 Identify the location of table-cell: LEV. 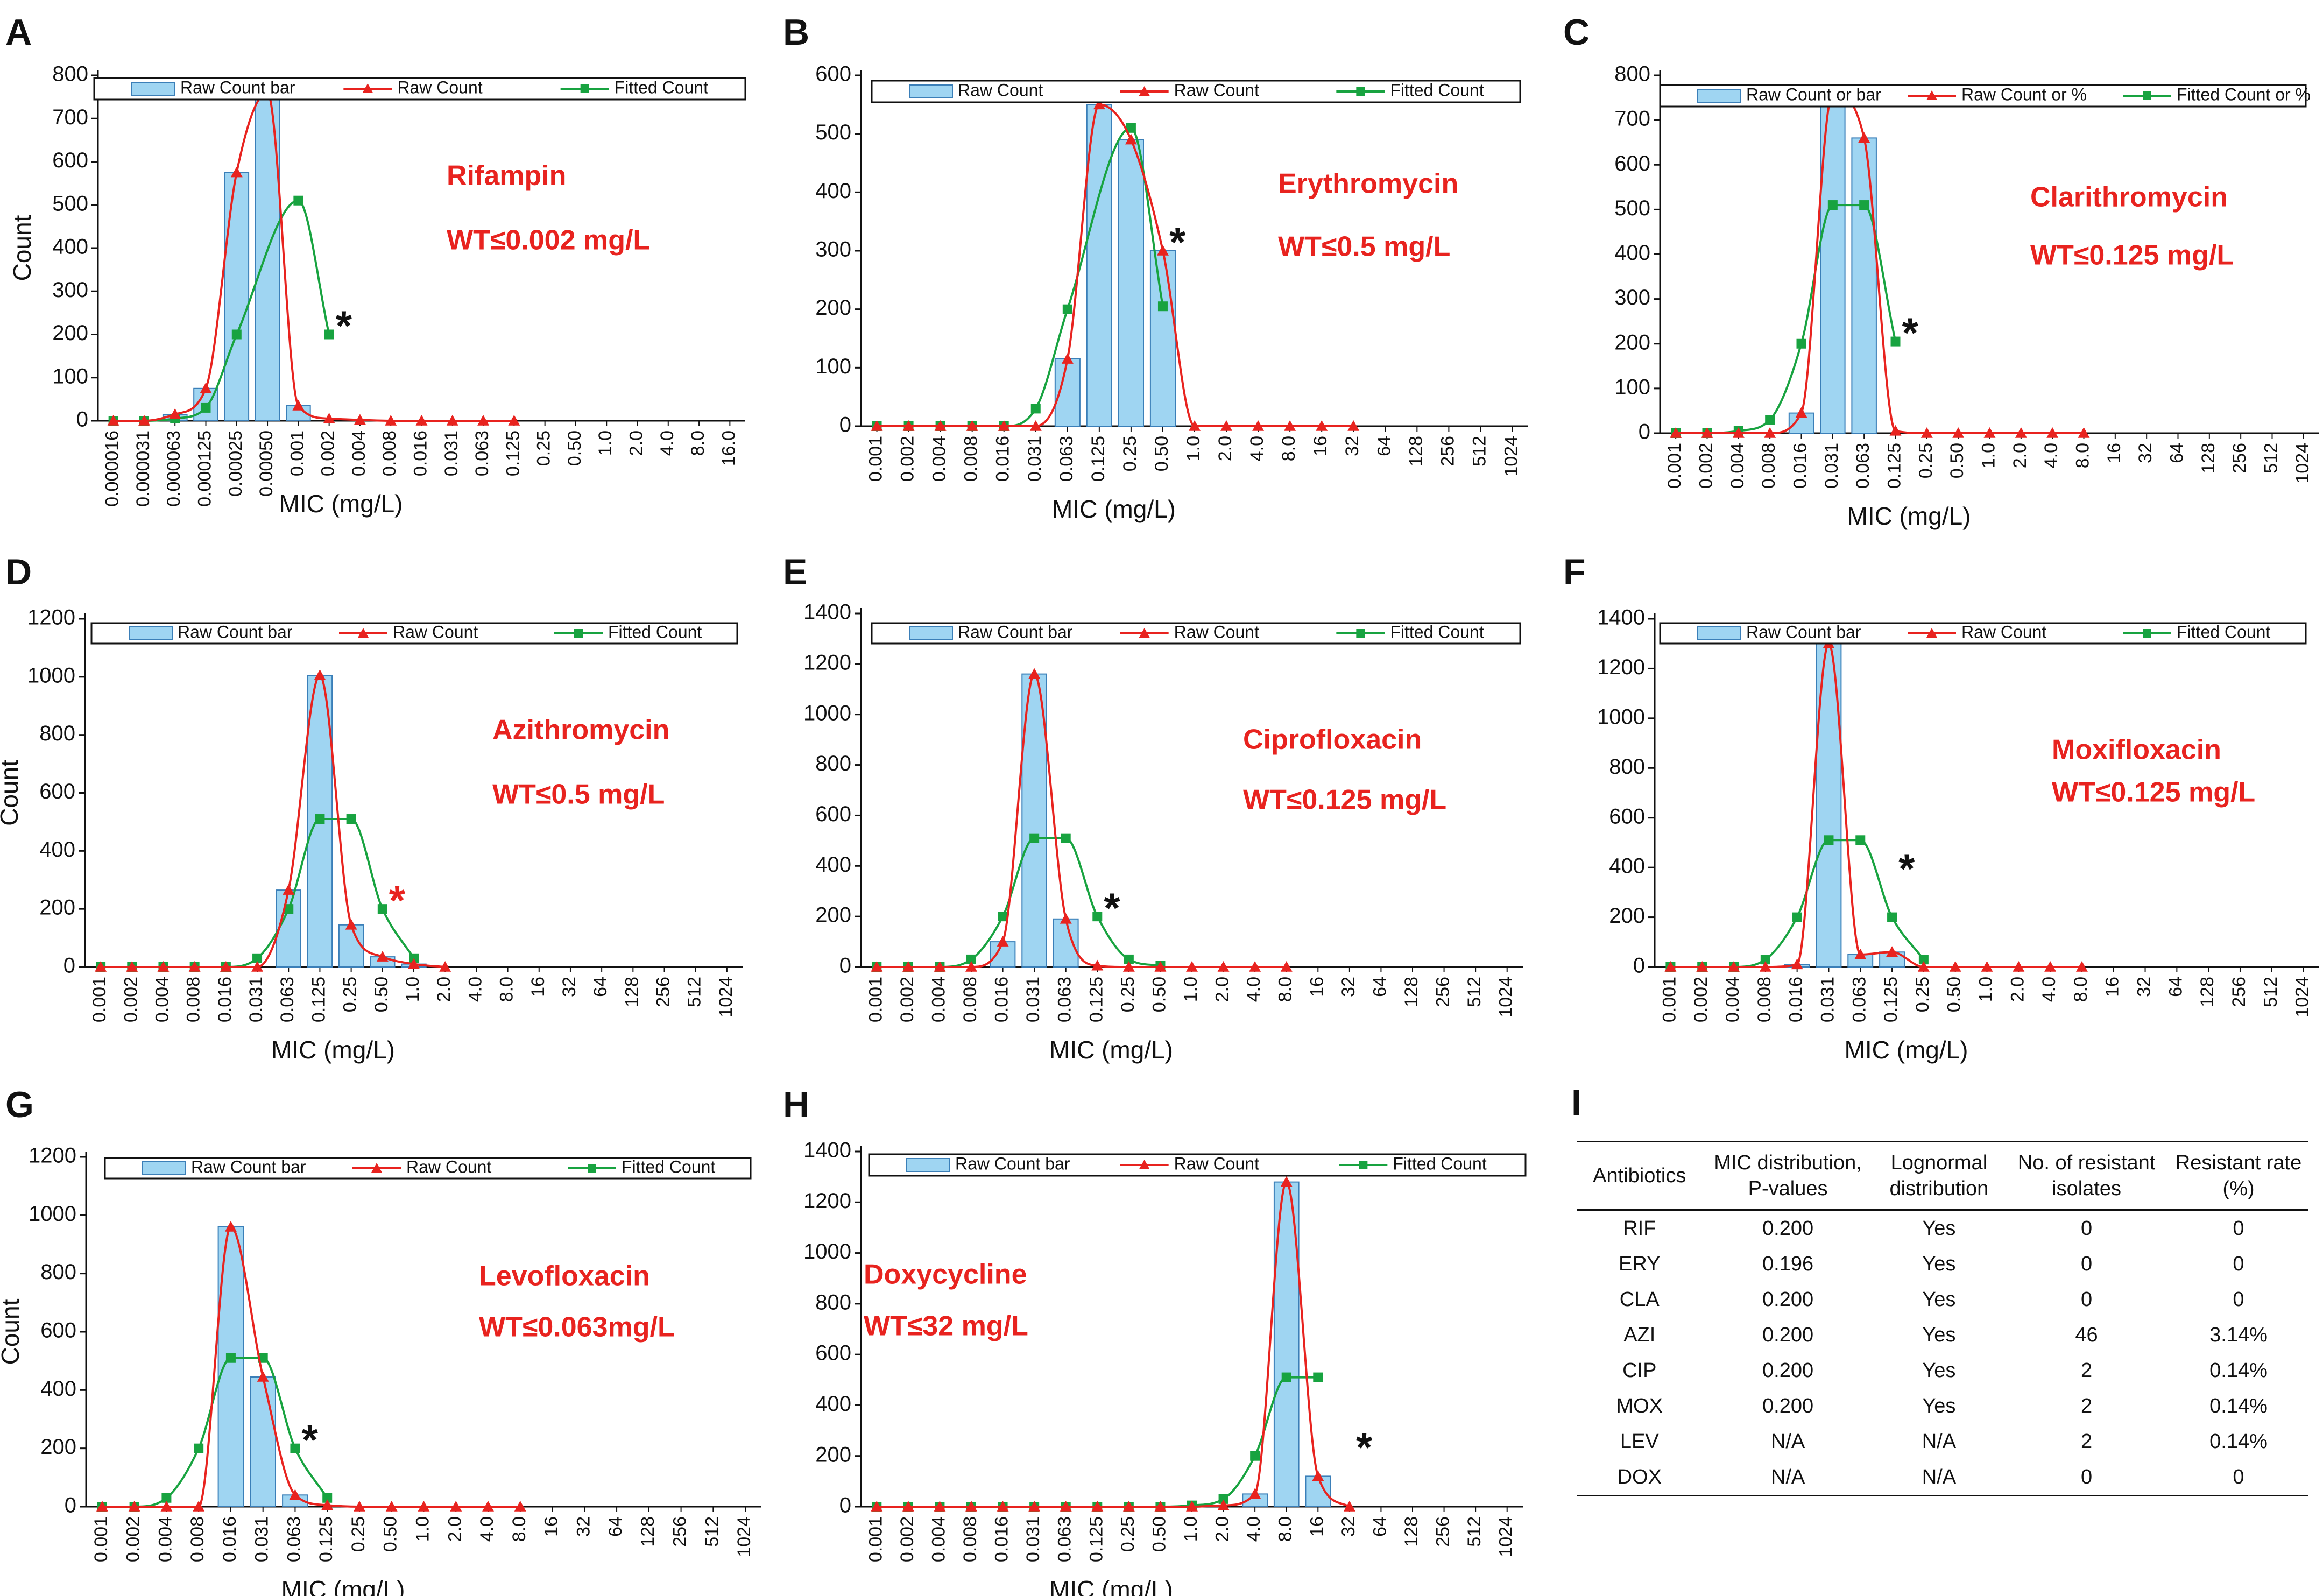
(1639, 1441).